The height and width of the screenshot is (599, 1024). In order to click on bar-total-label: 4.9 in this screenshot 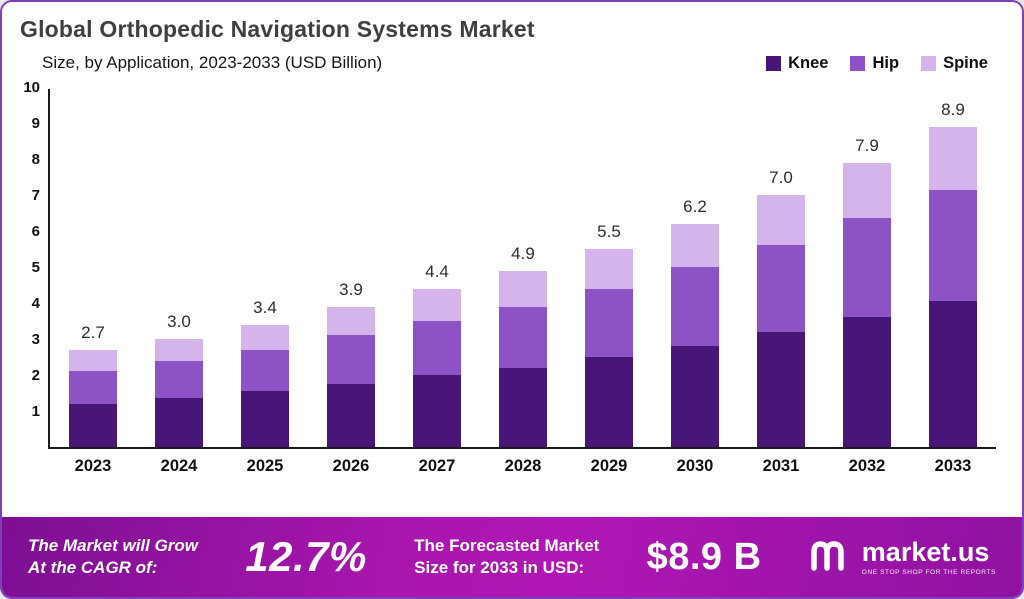, I will do `click(523, 253)`.